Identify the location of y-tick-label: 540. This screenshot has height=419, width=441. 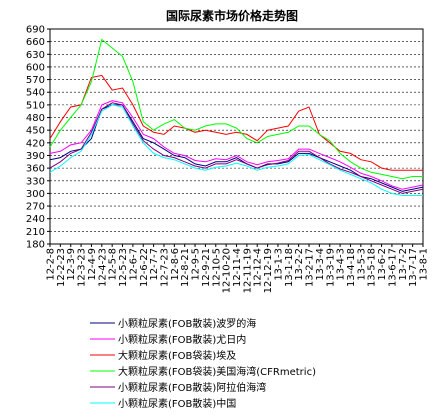
(35, 93).